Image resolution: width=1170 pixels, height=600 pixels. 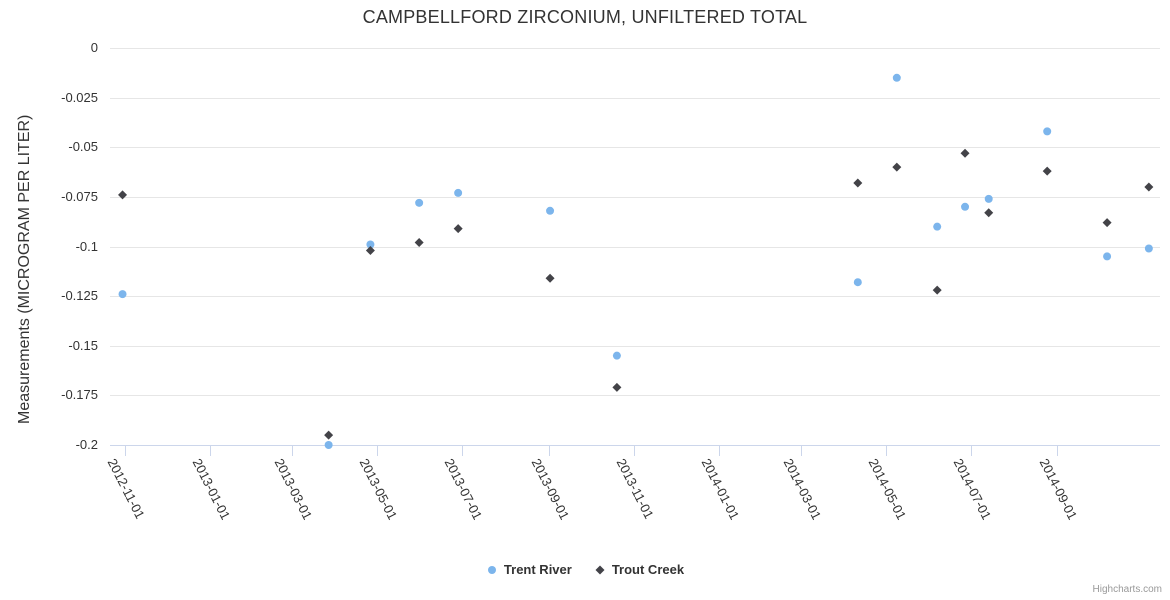 I want to click on y-axis-tick-label: 0, so click(x=94, y=47).